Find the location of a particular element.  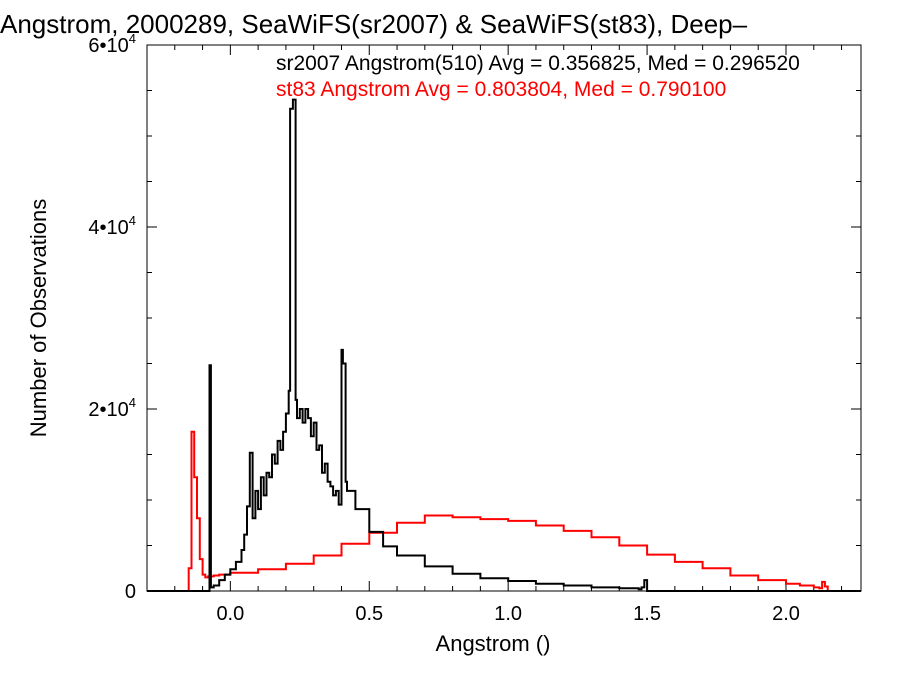

y-axis-label: Number of Observations is located at coordinates (38, 318).